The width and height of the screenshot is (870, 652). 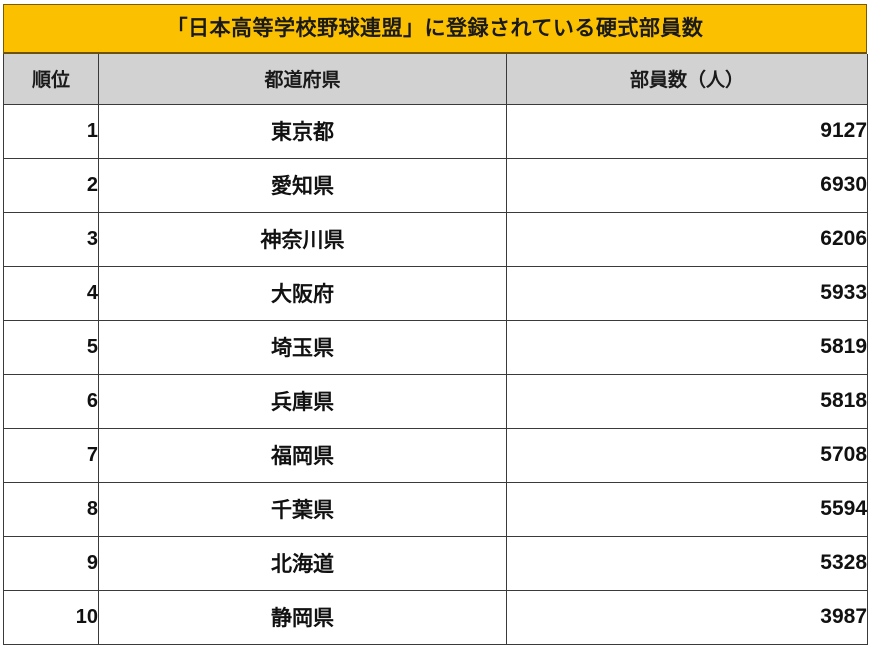 What do you see at coordinates (51, 185) in the screenshot?
I see `cell-rank: 2` at bounding box center [51, 185].